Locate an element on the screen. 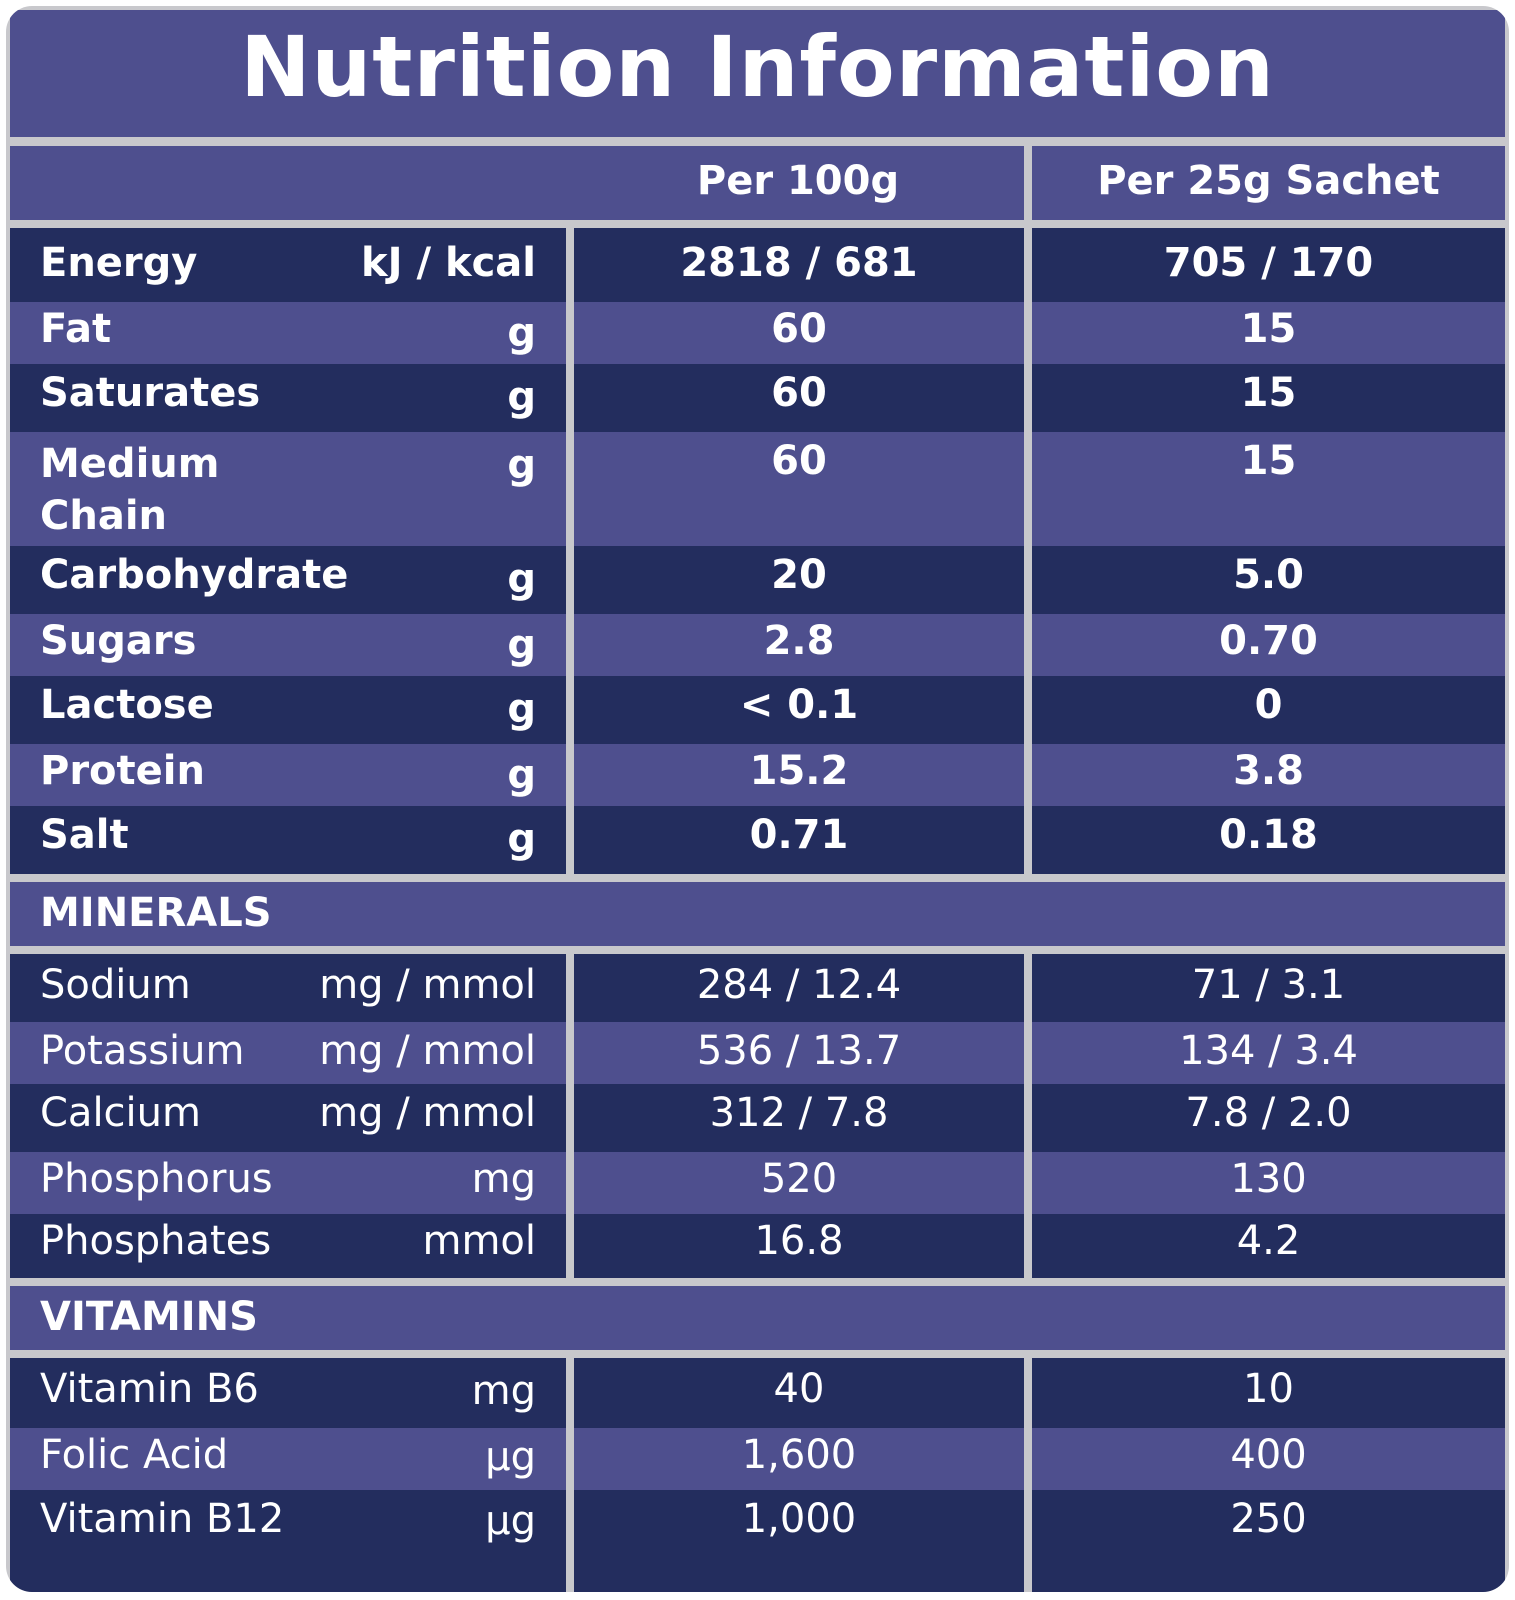 This screenshot has height=1600, width=1515. value-per100: 2.8 is located at coordinates (799, 641).